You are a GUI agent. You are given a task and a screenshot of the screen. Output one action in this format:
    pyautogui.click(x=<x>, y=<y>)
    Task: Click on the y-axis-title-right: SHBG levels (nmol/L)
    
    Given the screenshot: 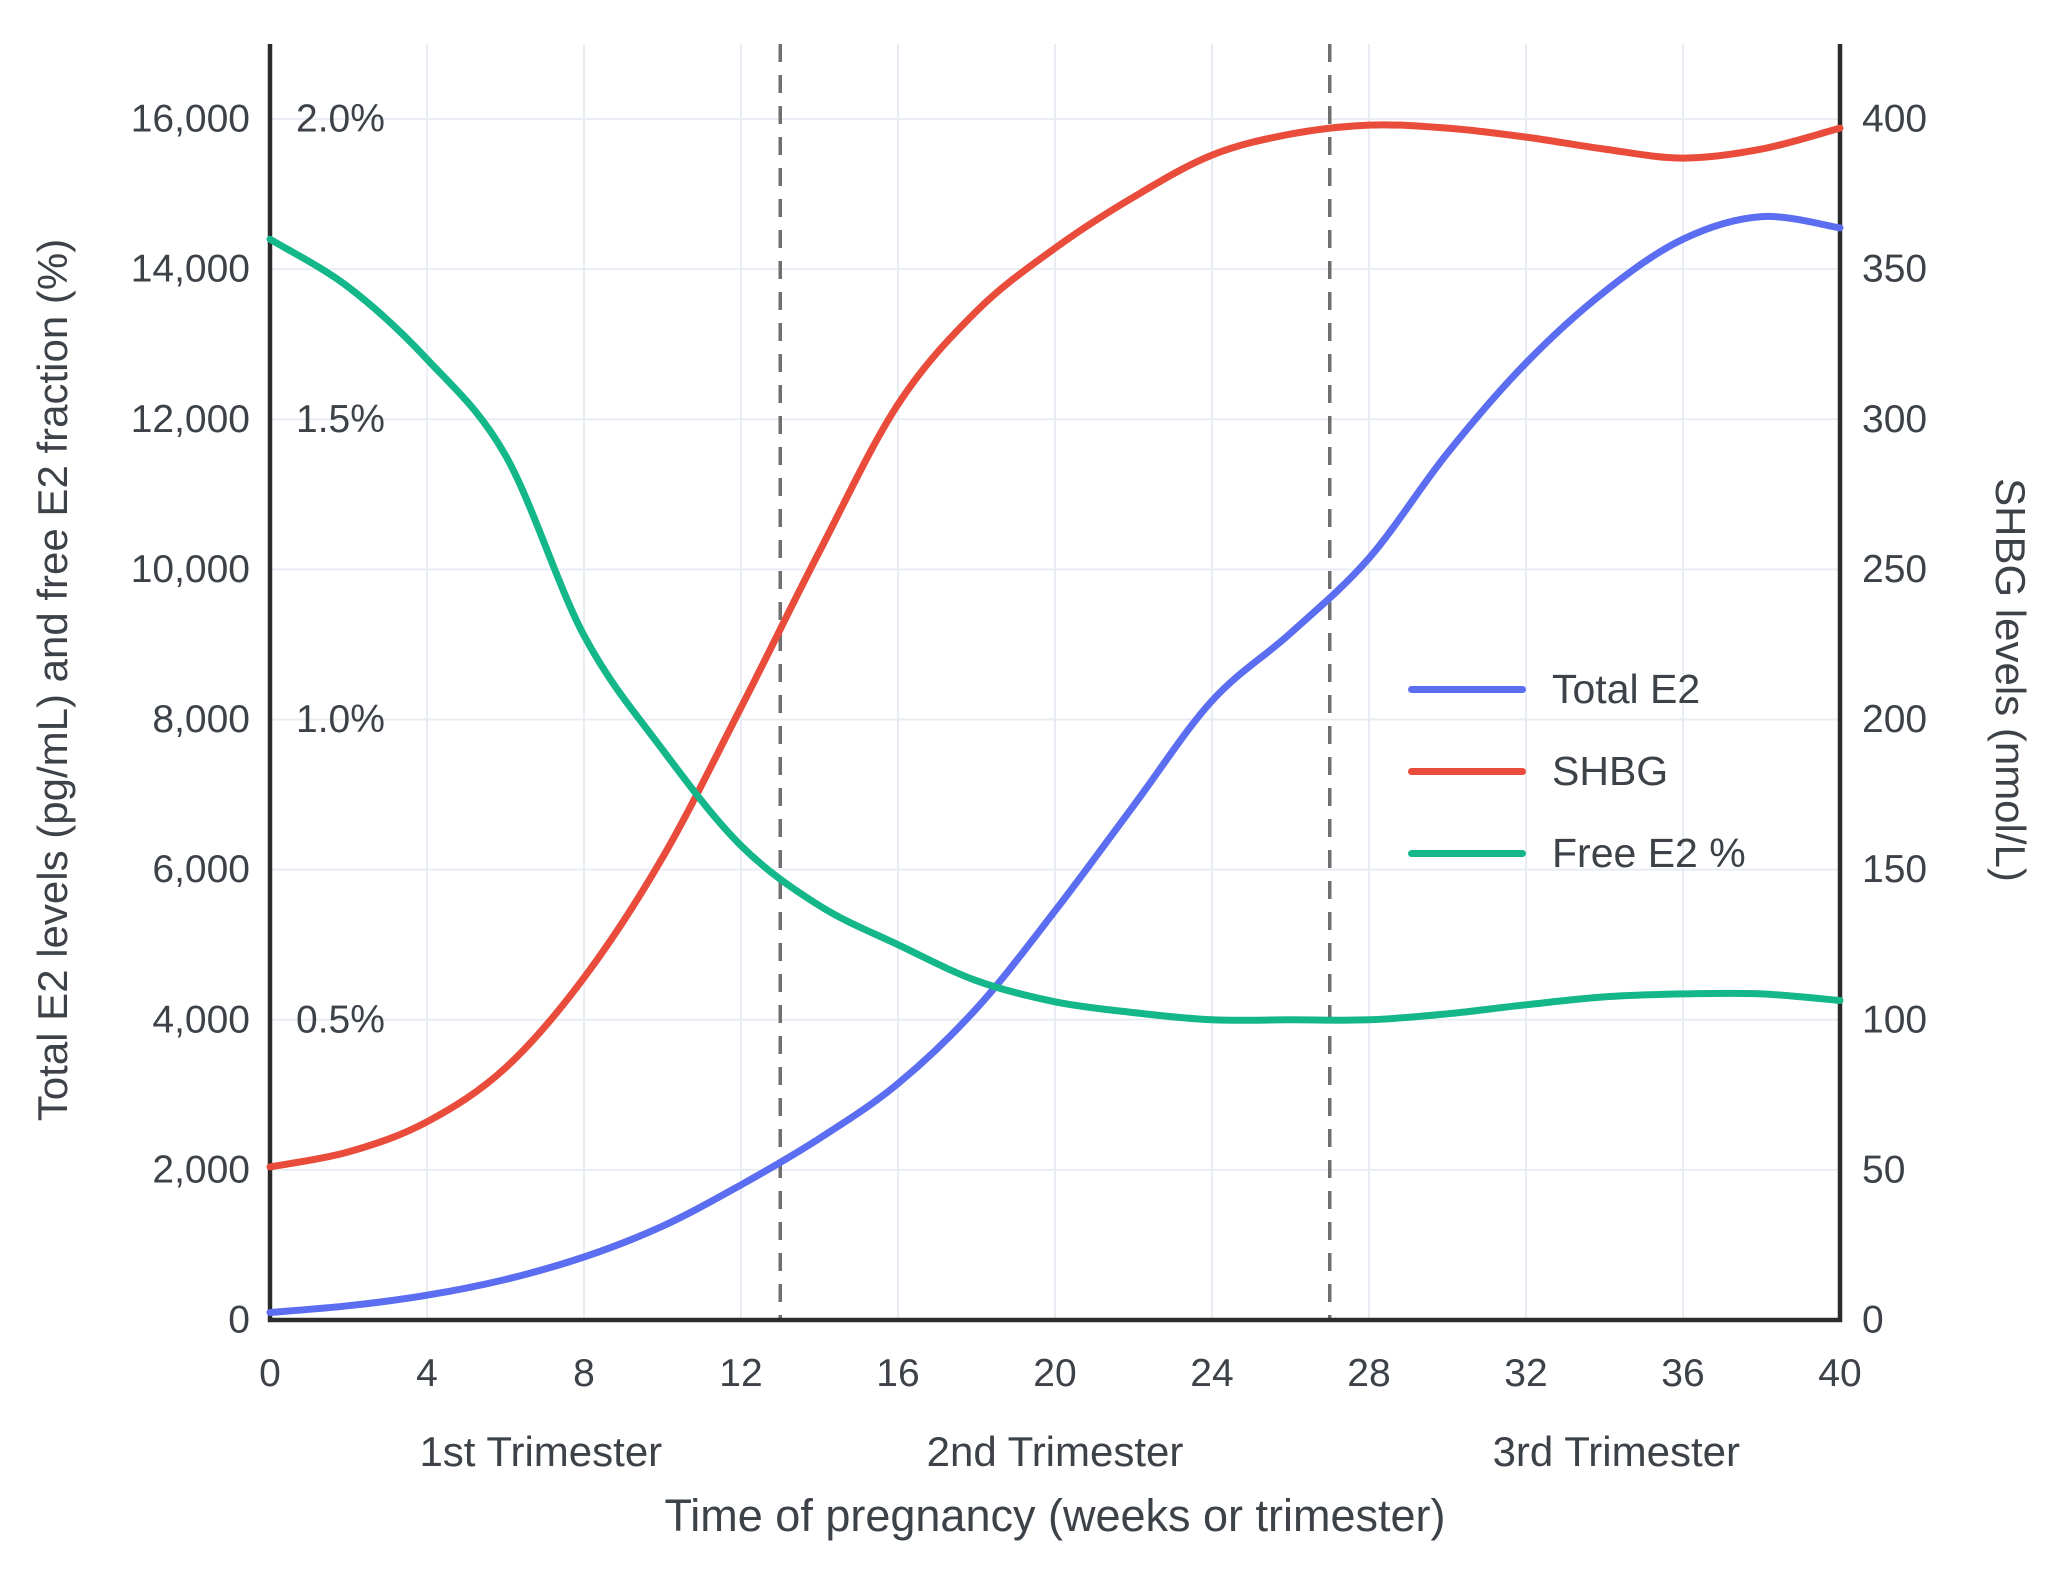 What is the action you would take?
    pyautogui.click(x=2010, y=680)
    